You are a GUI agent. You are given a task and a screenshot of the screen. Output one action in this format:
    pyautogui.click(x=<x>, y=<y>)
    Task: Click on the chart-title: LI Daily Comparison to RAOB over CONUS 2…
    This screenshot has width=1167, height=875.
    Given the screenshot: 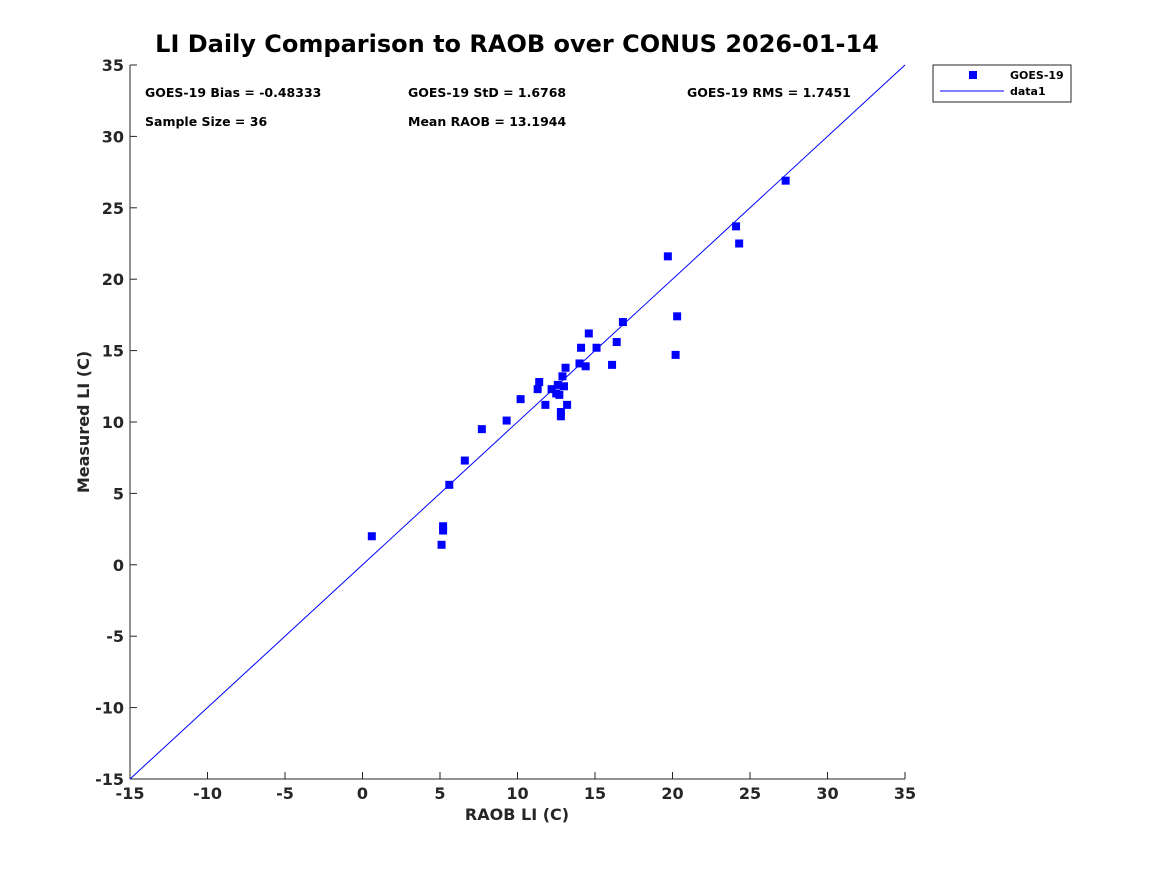 What is the action you would take?
    pyautogui.click(x=517, y=44)
    